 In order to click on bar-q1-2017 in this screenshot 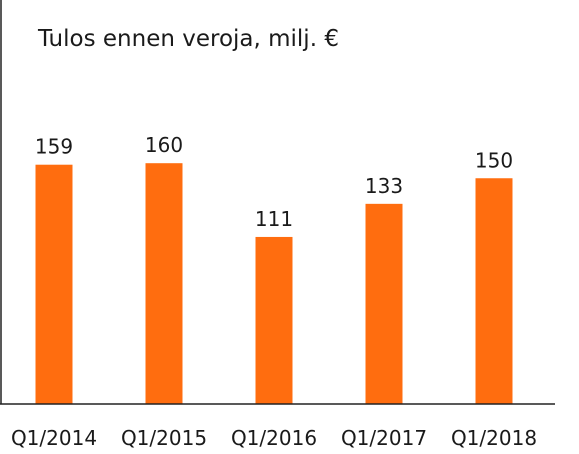, I will do `click(384, 303)`.